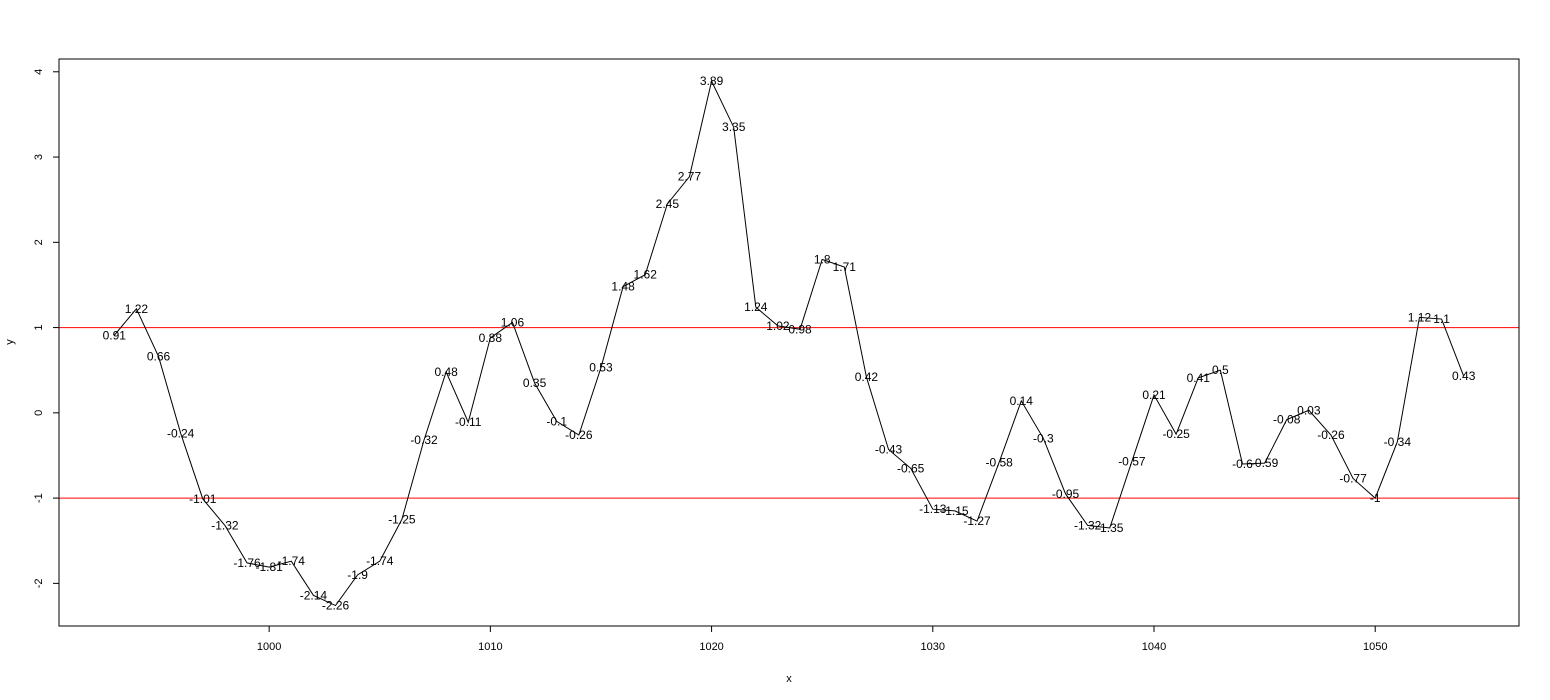 The image size is (1550, 700). I want to click on data-label: -2.14, so click(314, 595).